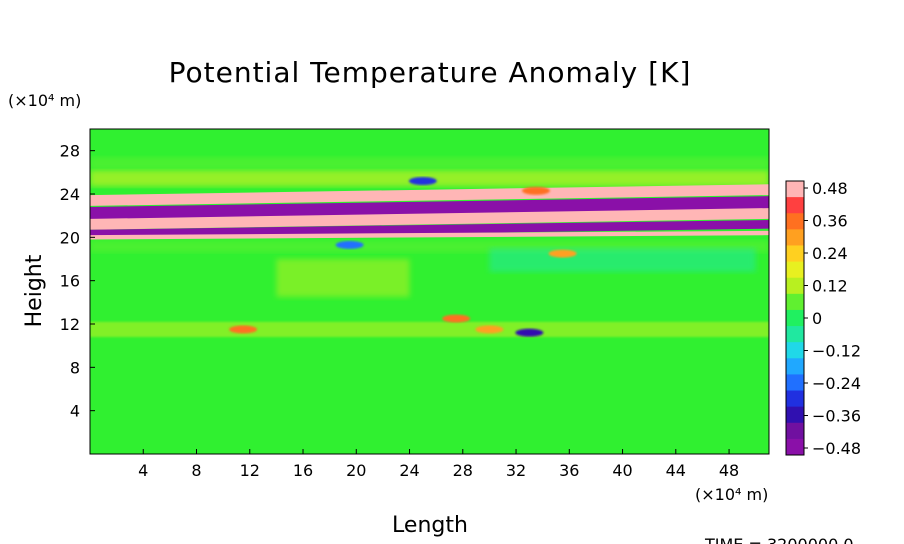  I want to click on band-purple-mid, so click(429, 229).